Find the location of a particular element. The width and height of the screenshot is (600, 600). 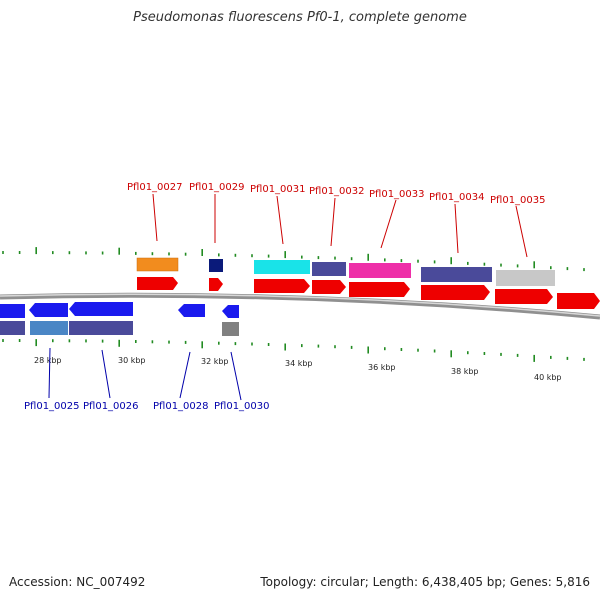

gene-label-pfl01-0031: Pfl01_0031 is located at coordinates (278, 189).